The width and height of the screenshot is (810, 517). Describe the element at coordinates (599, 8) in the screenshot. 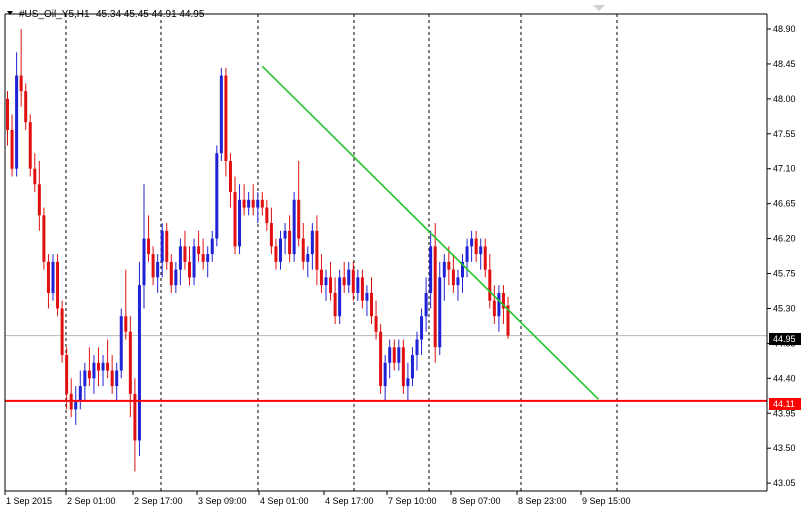

I see `corner-triangle-down-icon` at that location.